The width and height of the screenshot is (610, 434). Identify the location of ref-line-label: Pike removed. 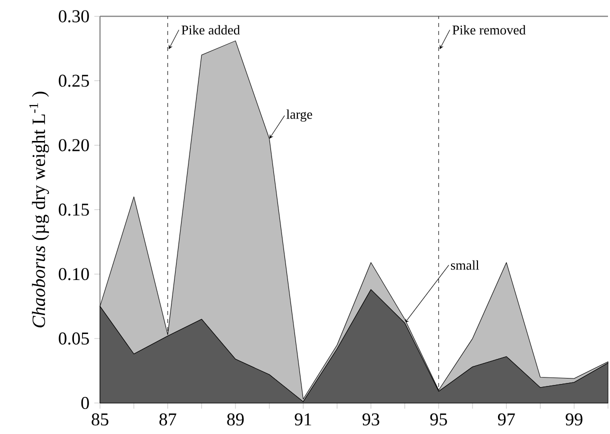
(489, 30).